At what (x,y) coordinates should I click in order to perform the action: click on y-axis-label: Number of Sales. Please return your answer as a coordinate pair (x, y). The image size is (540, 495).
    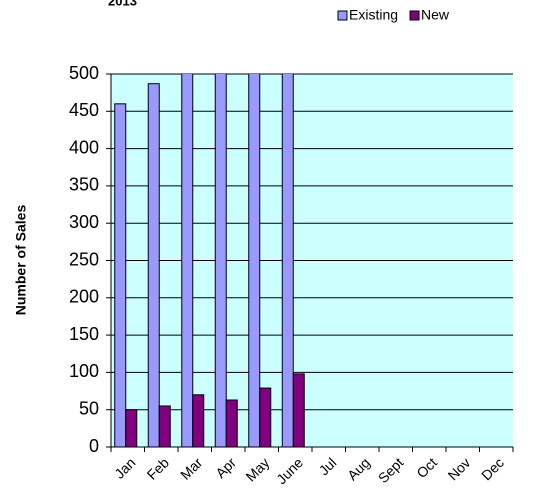
    Looking at the image, I should click on (21, 260).